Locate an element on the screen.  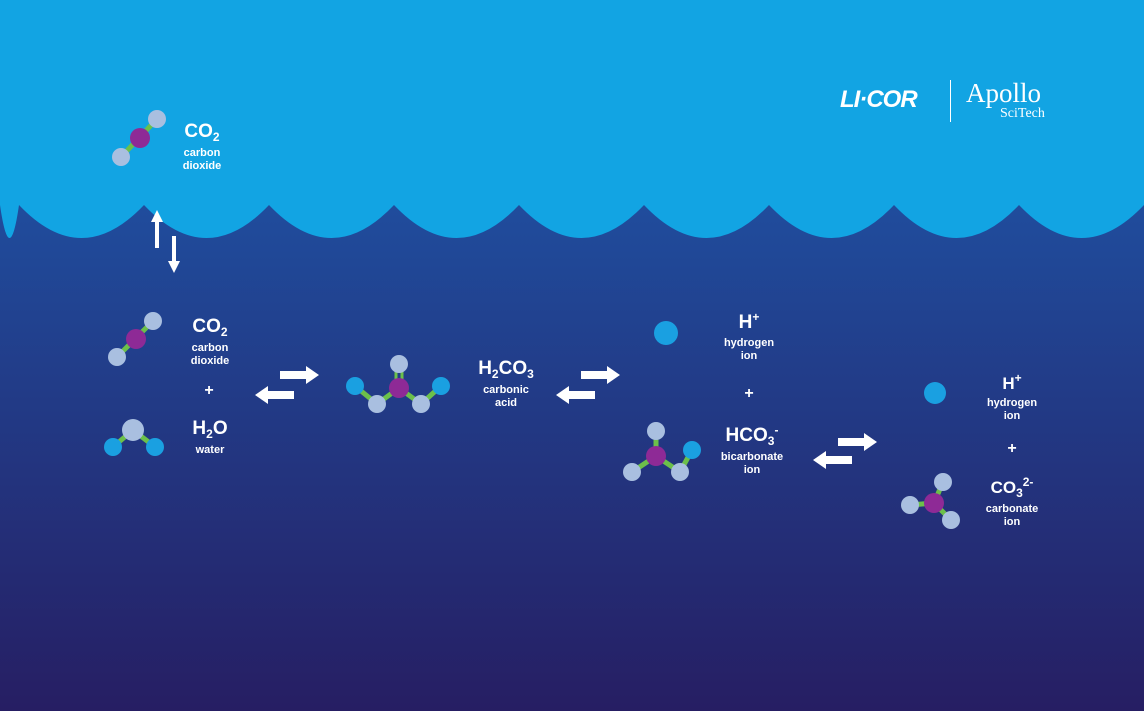
h2co3-molecule is located at coordinates (398, 384).